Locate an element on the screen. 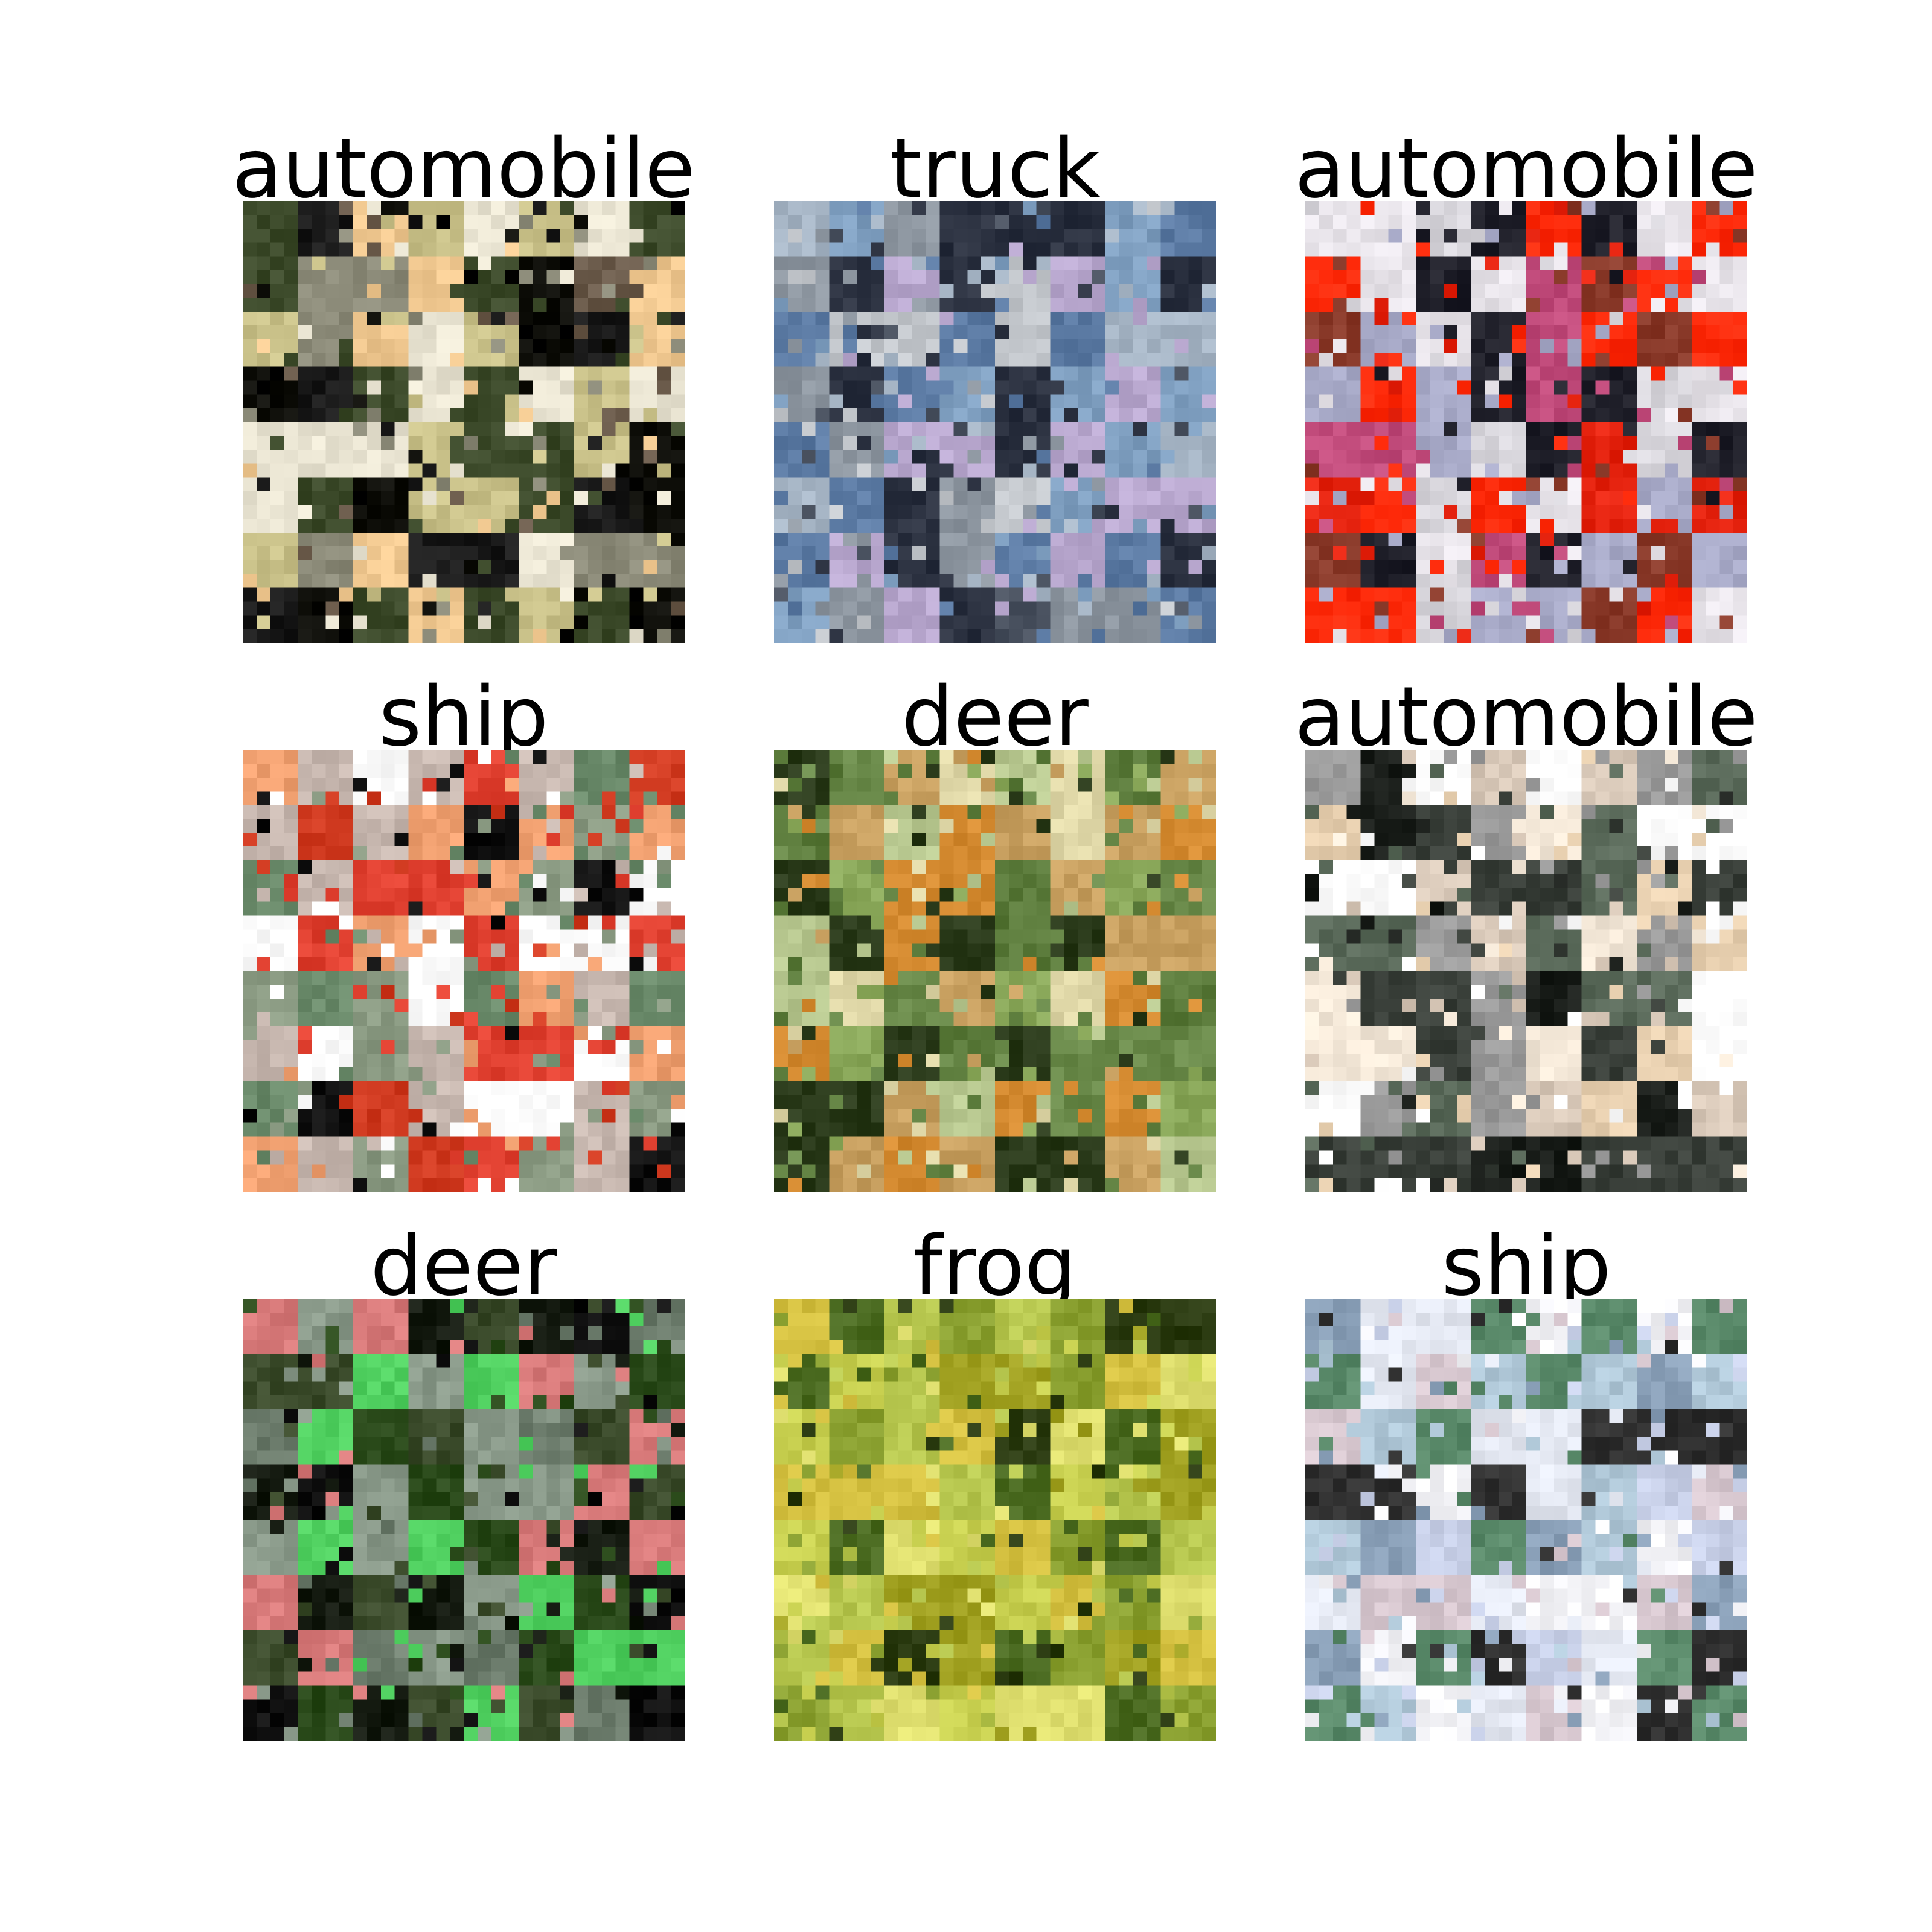 This screenshot has height=1932, width=1932. generated-truck-image is located at coordinates (995, 422).